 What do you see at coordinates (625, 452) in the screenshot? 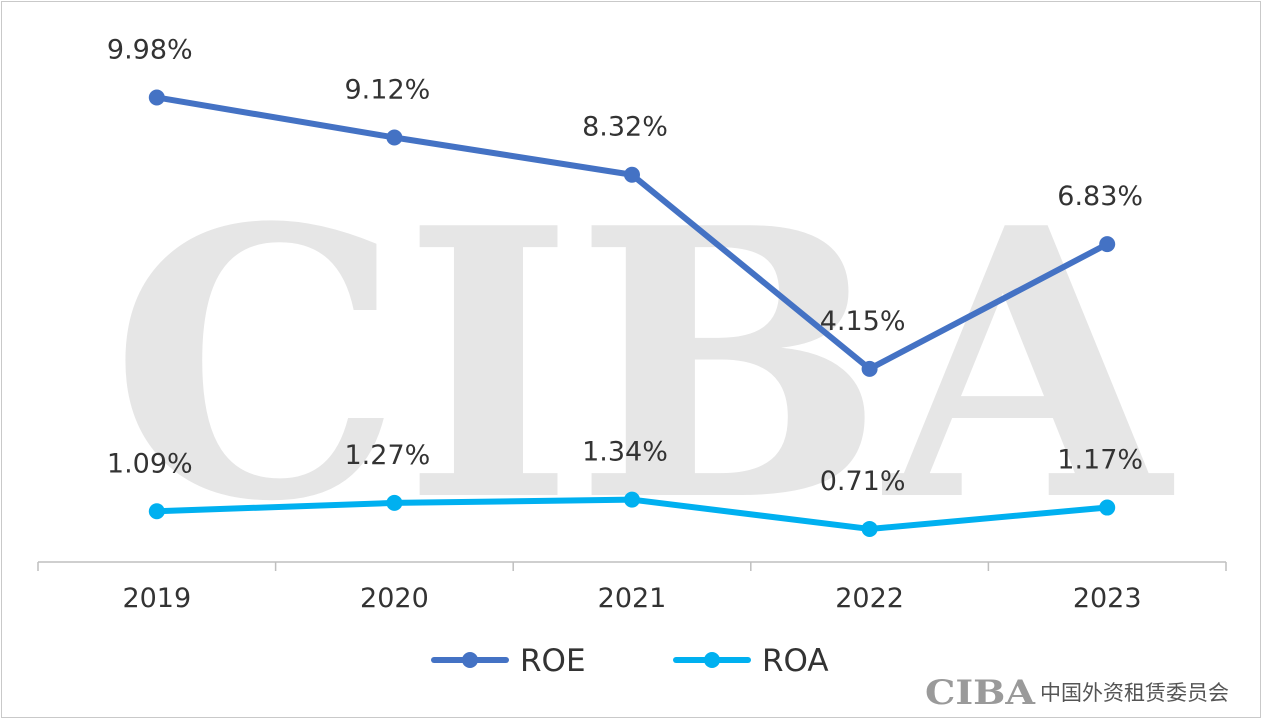
I see `data-label-roa-2021: 1.34%` at bounding box center [625, 452].